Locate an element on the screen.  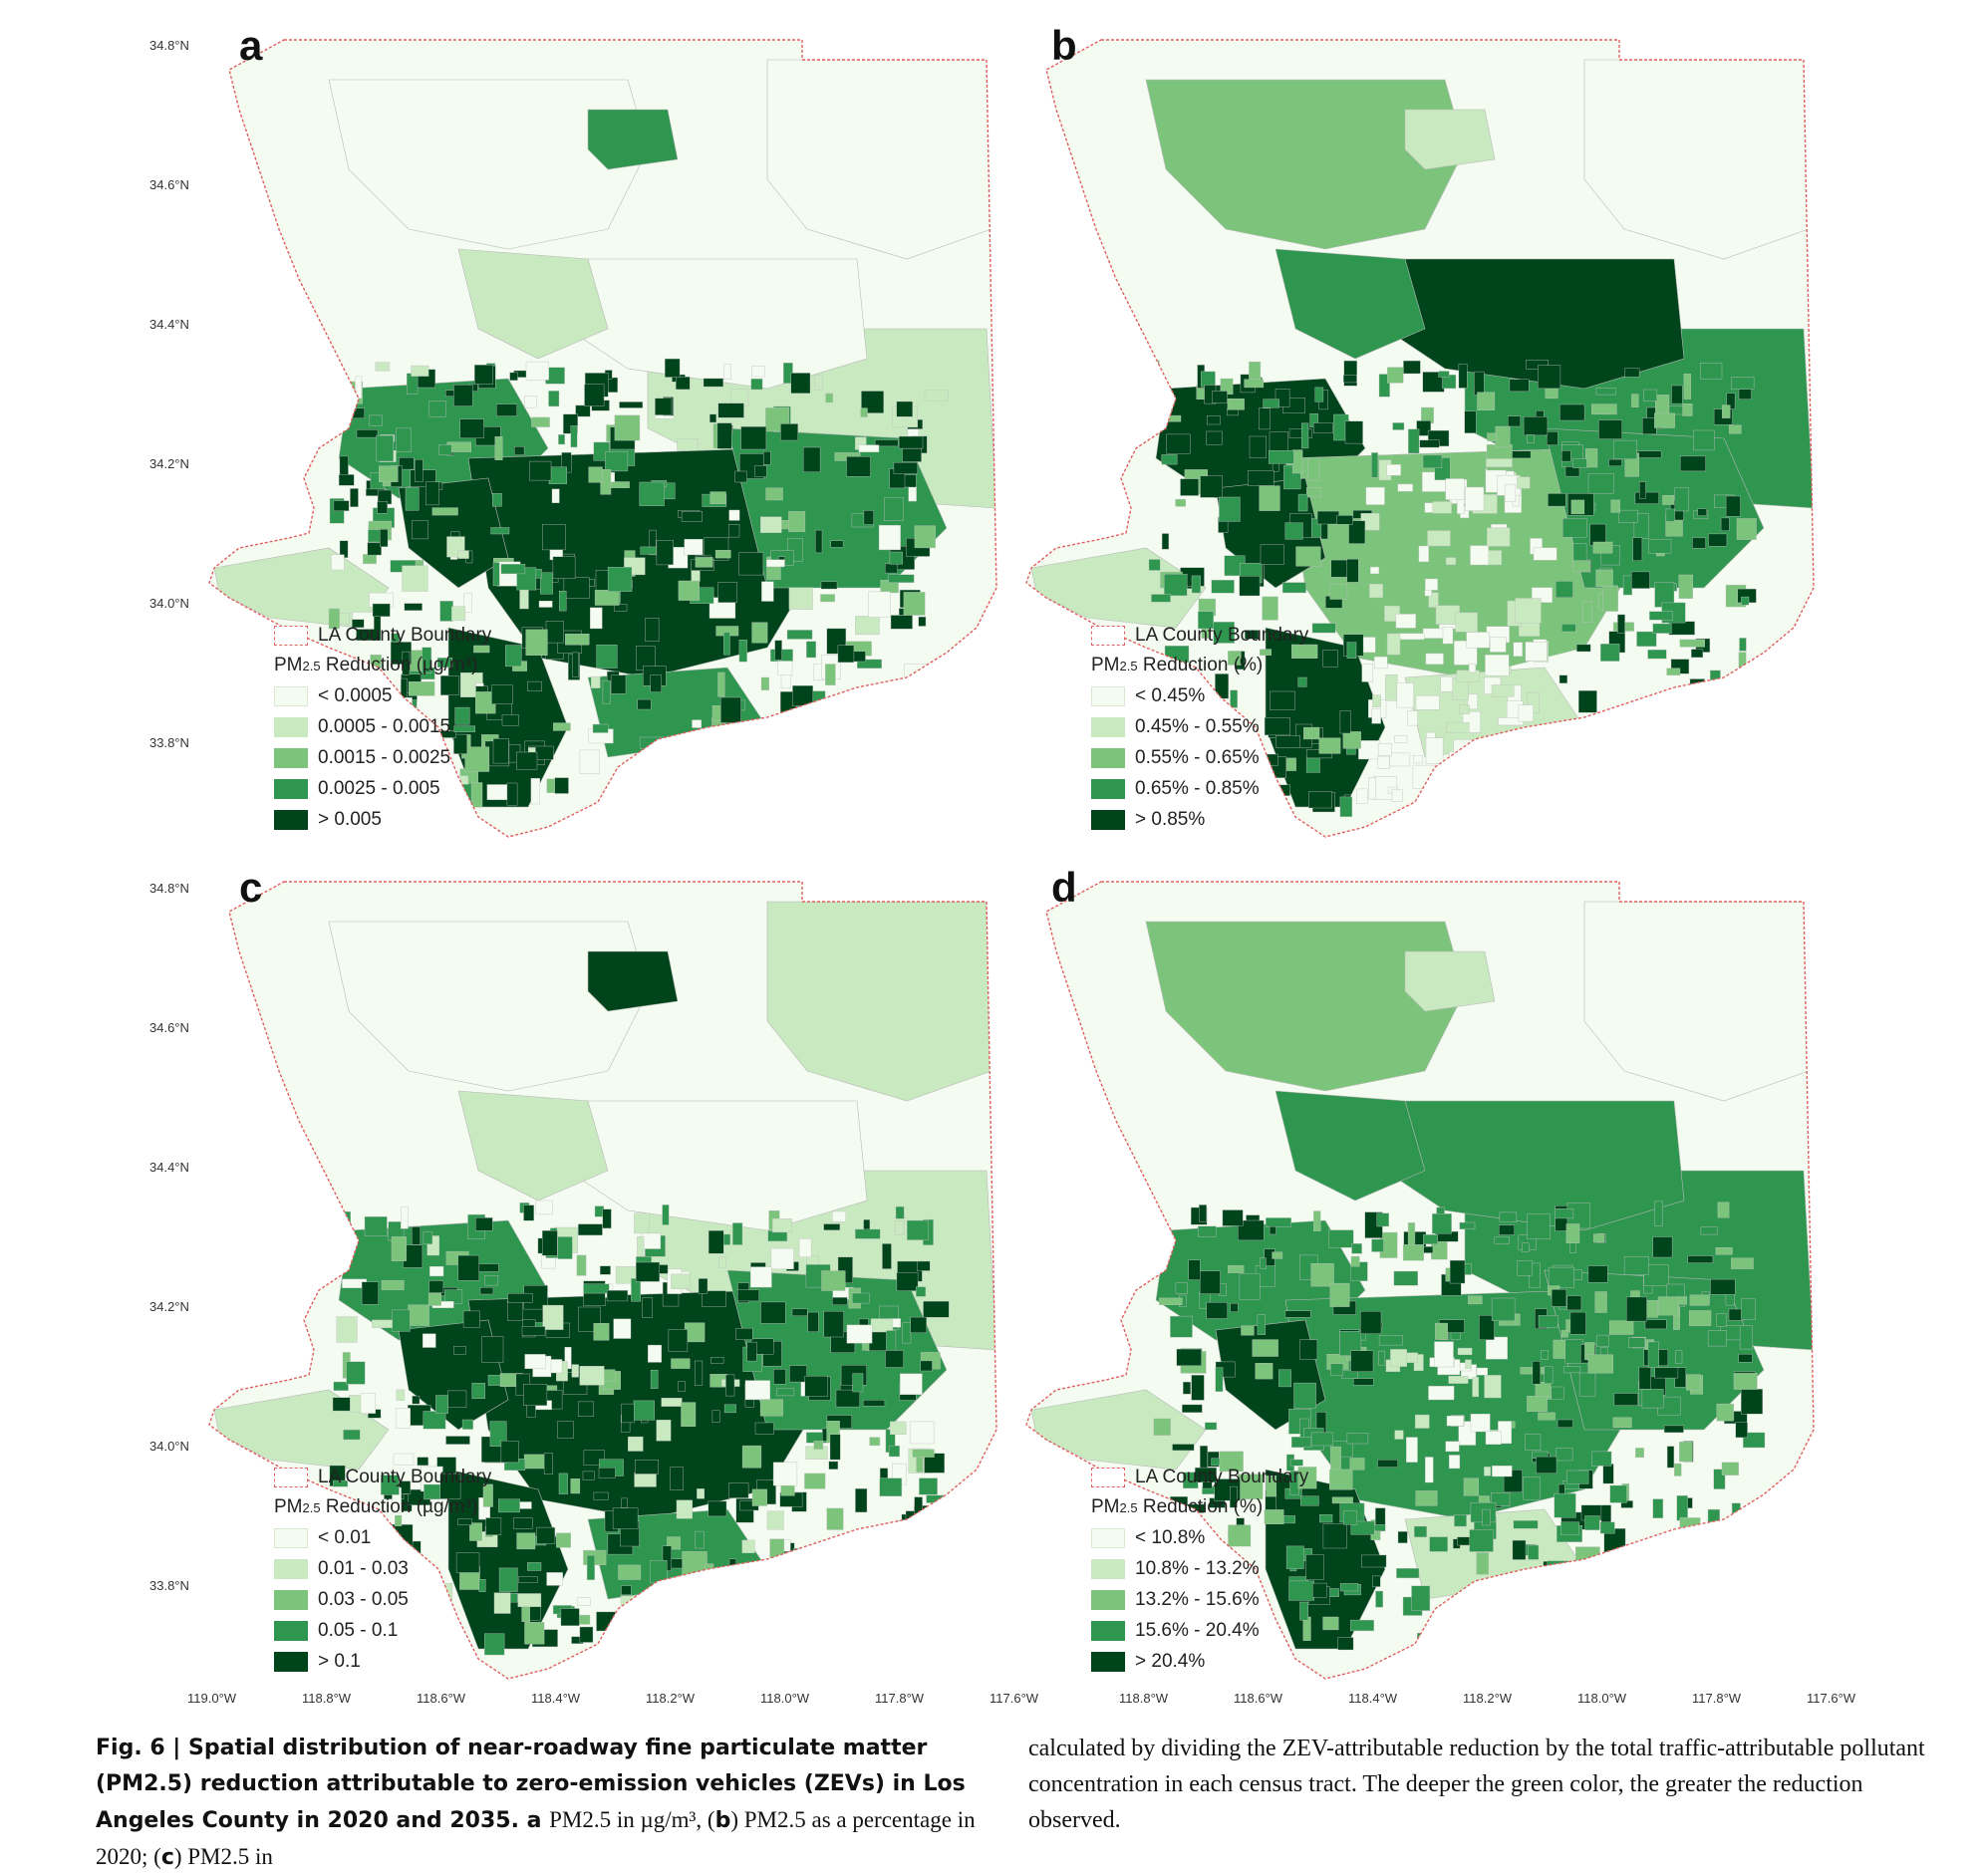
legend-boundary-row: LA County Boundary is located at coordinates (1200, 635).